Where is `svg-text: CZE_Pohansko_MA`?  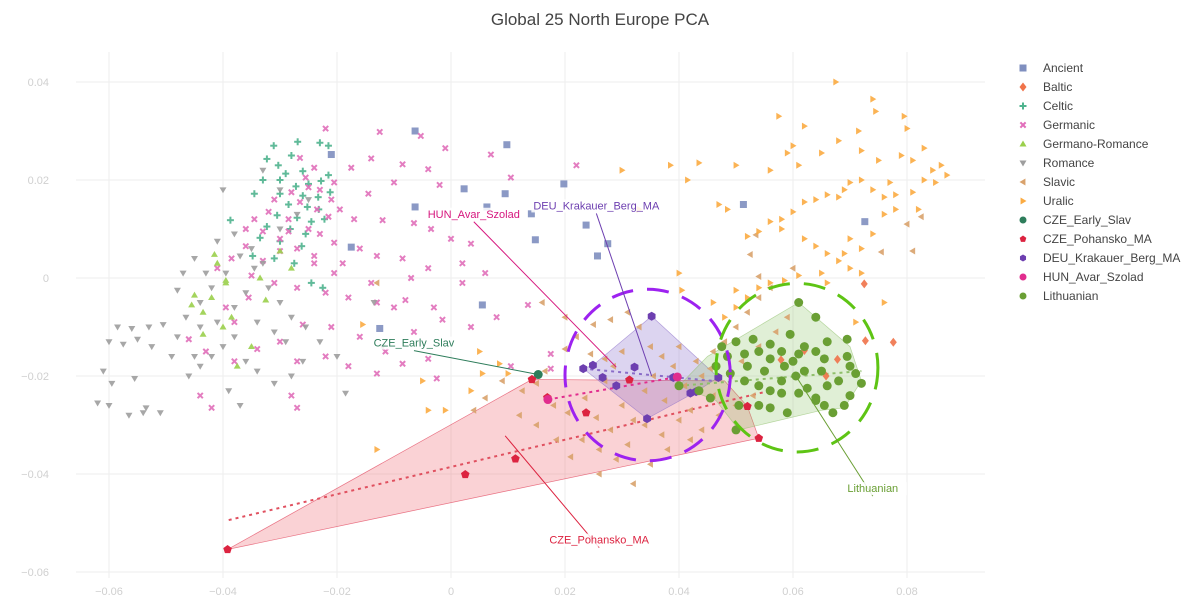 svg-text: CZE_Pohansko_MA is located at coordinates (599, 541).